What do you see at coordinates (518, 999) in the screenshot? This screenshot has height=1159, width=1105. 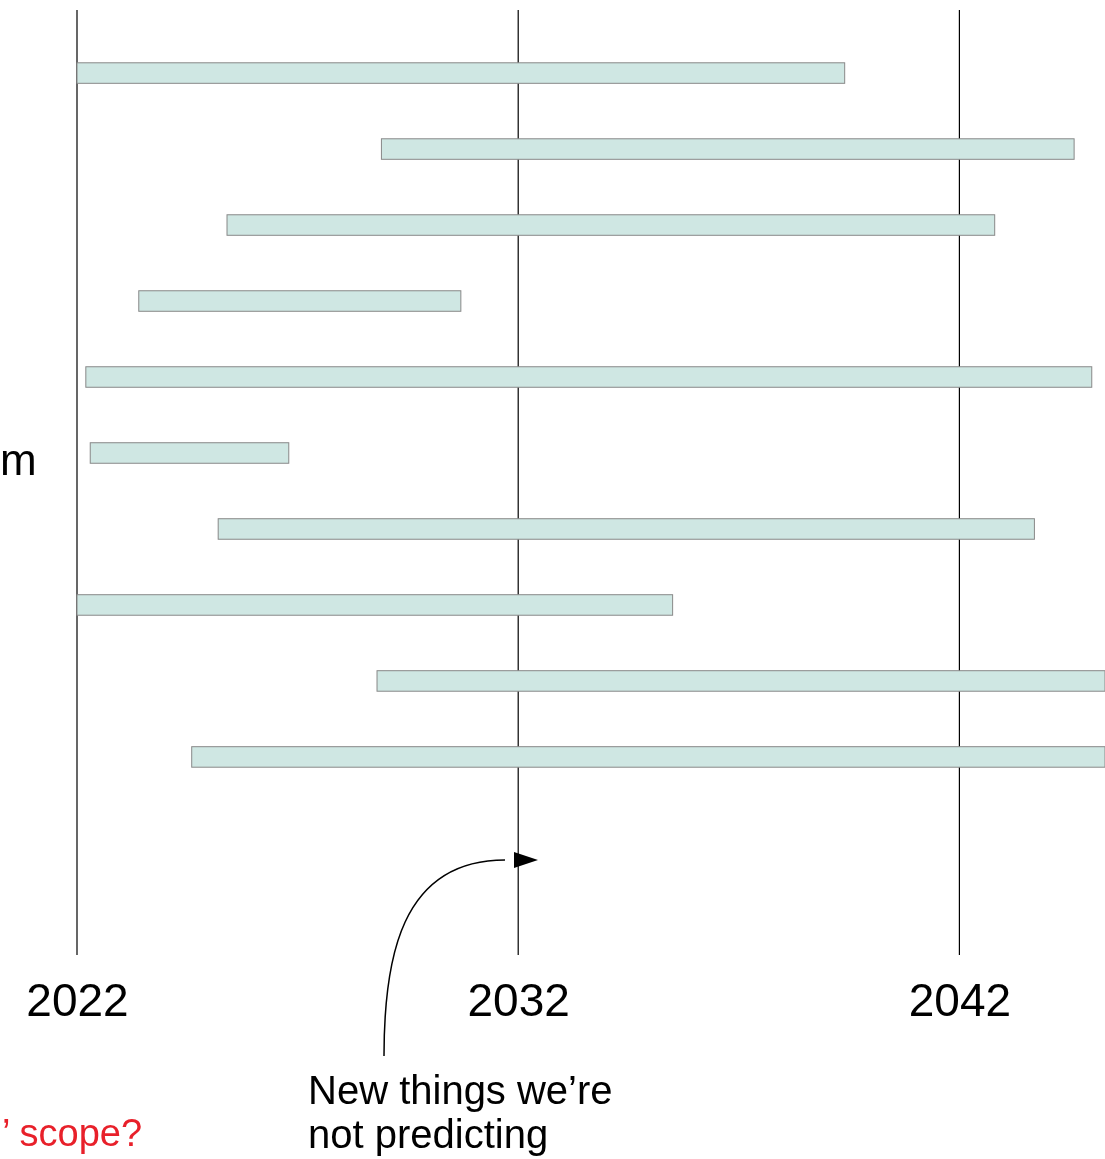 I see `x-tick-label: 2032` at bounding box center [518, 999].